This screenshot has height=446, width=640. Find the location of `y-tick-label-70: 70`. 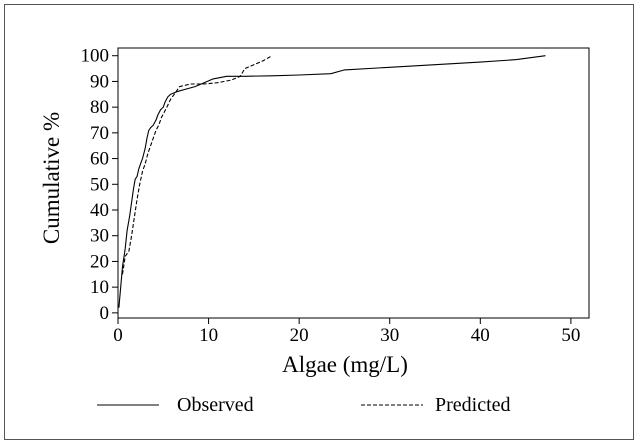

y-tick-label-70: 70 is located at coordinates (99, 133).